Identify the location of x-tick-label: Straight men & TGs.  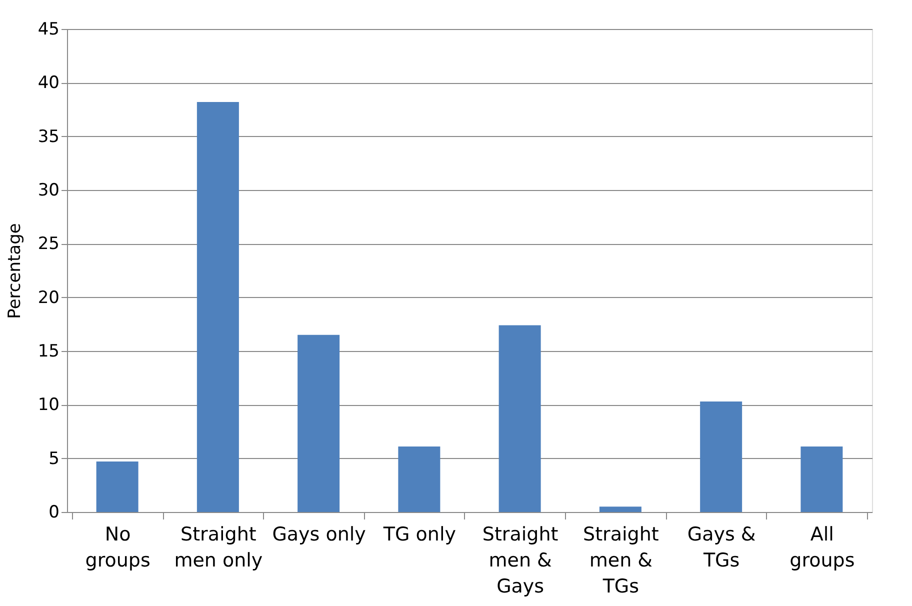
(621, 561).